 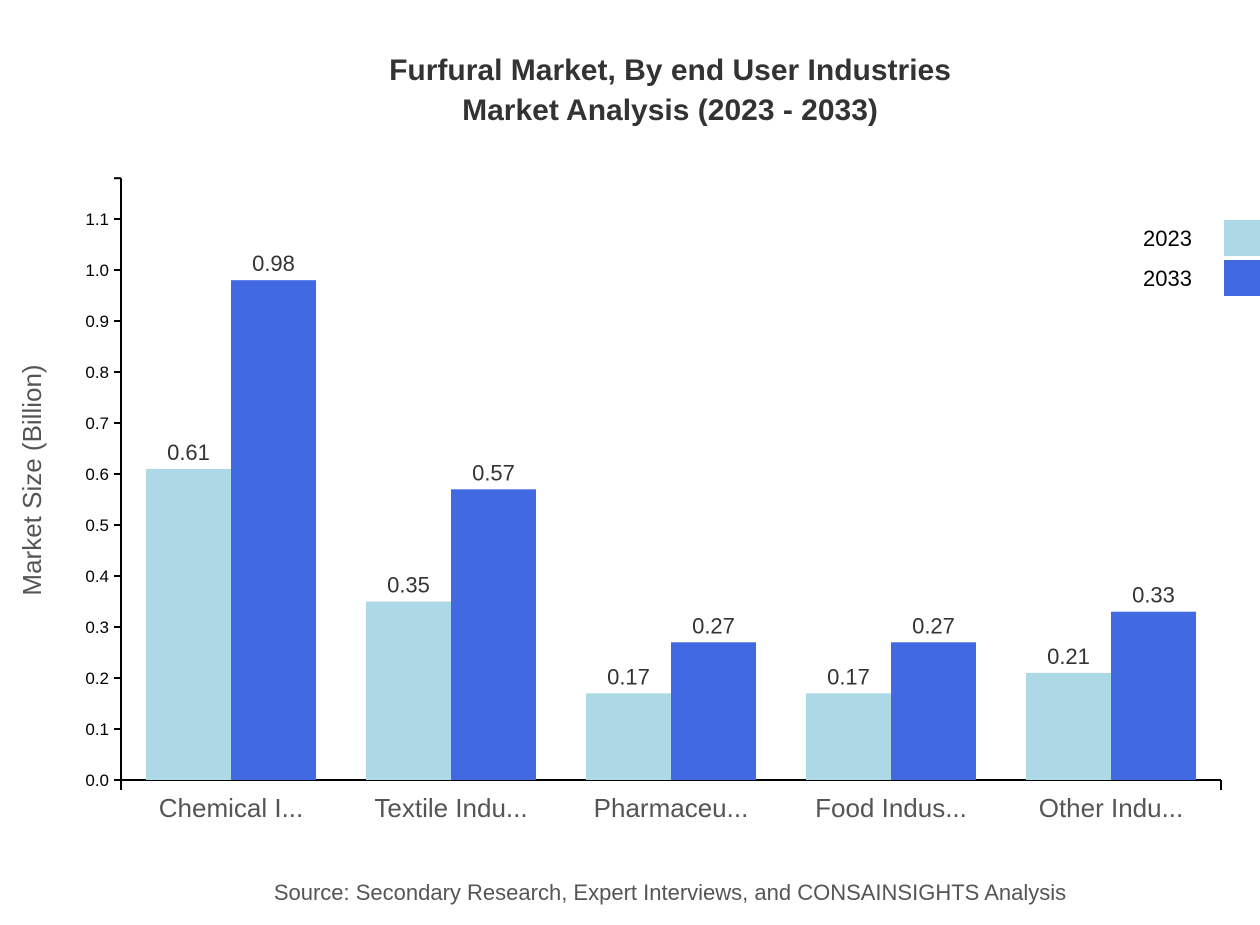 I want to click on legend-label: 2033, so click(x=1167, y=278).